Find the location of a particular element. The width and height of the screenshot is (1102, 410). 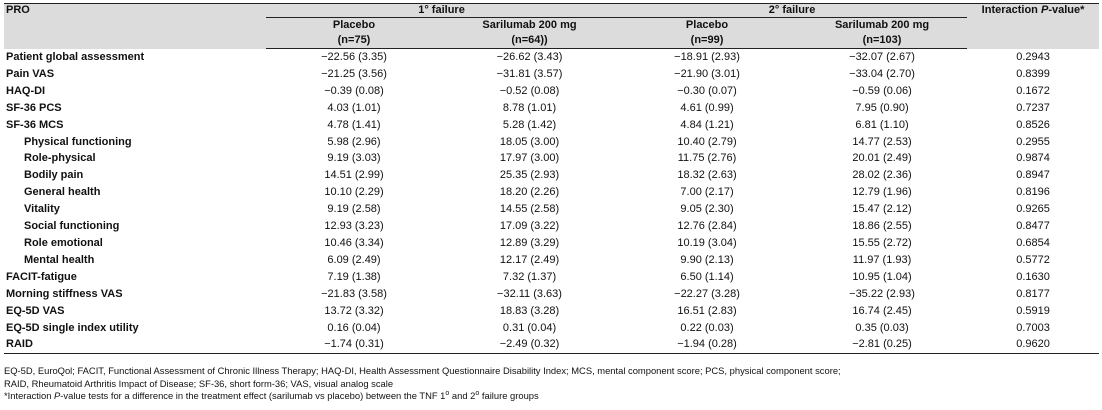

value-cell: 18.05 (3.00) is located at coordinates (529, 141).